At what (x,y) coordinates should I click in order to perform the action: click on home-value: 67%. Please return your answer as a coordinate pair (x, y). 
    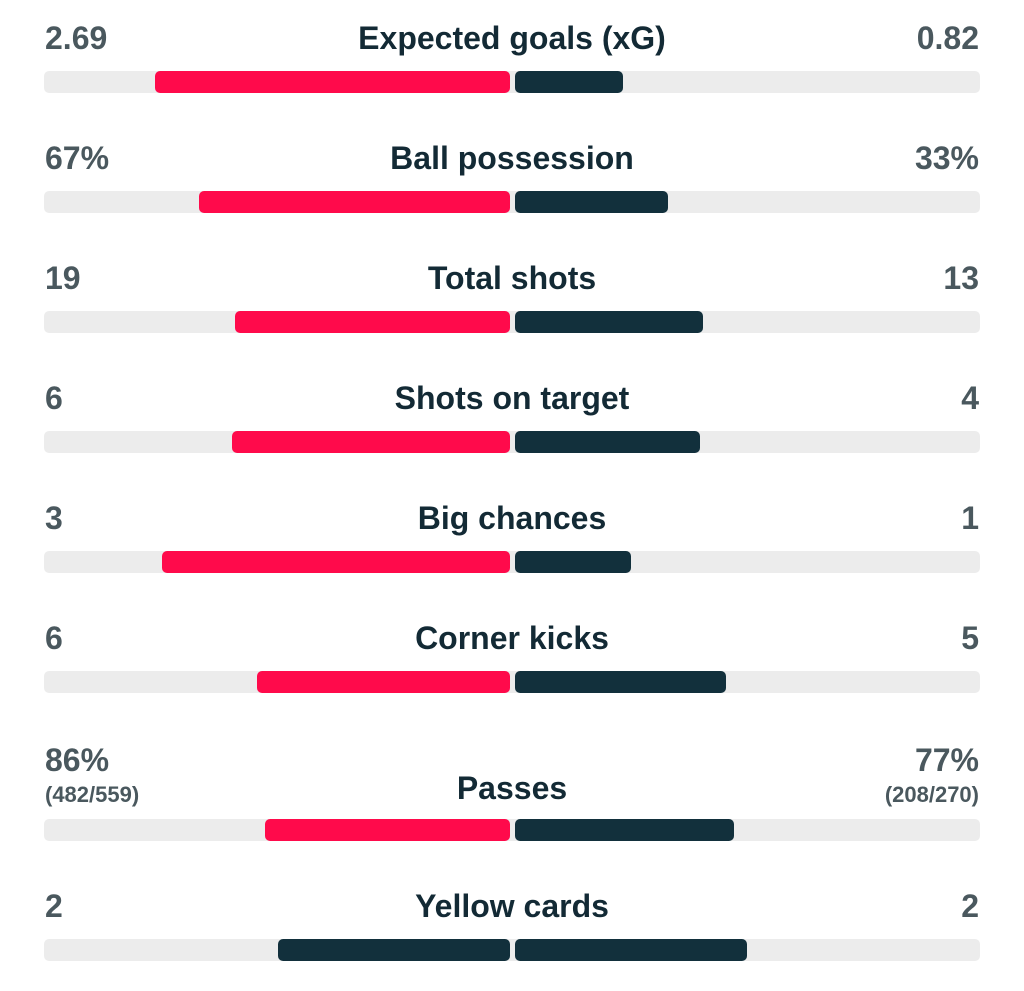
    Looking at the image, I should click on (77, 158).